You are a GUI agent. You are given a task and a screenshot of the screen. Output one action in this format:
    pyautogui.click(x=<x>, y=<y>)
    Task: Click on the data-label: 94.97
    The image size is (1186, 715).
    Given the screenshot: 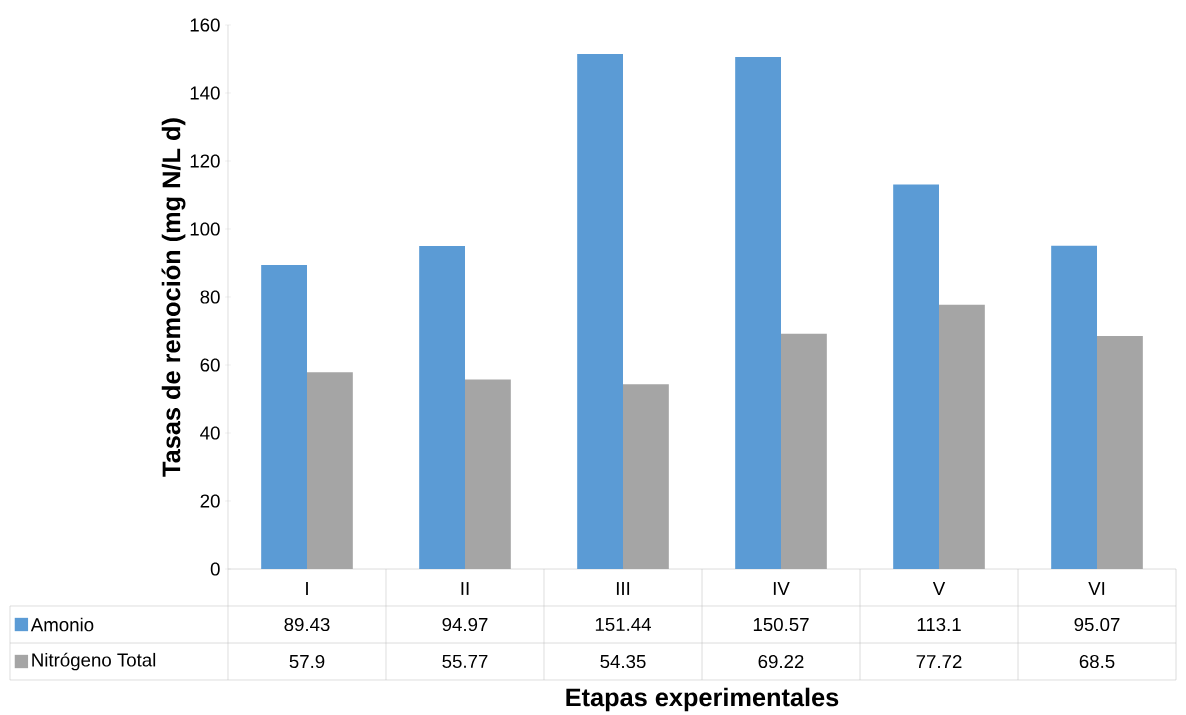 What is the action you would take?
    pyautogui.click(x=465, y=624)
    